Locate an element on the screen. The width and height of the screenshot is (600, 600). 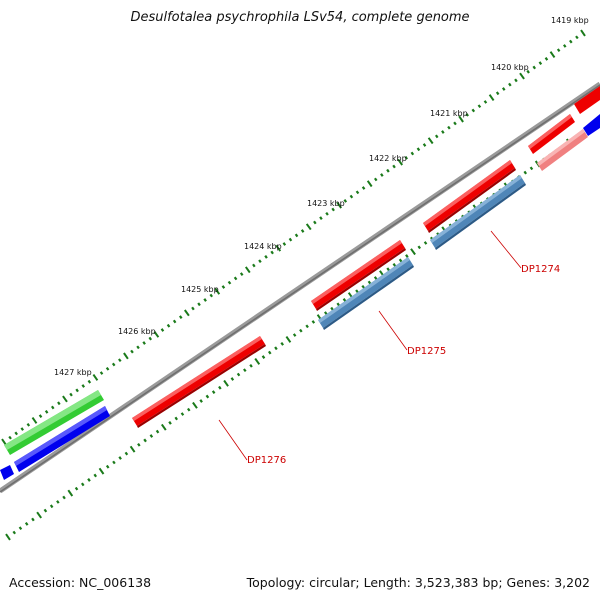
gene-green-bar is located at coordinates (54, 422).